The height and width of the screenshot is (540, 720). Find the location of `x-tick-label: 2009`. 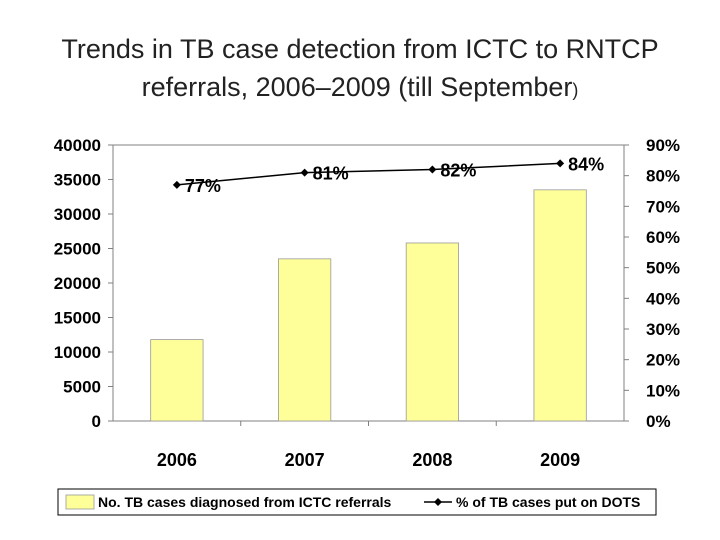

x-tick-label: 2009 is located at coordinates (560, 460).